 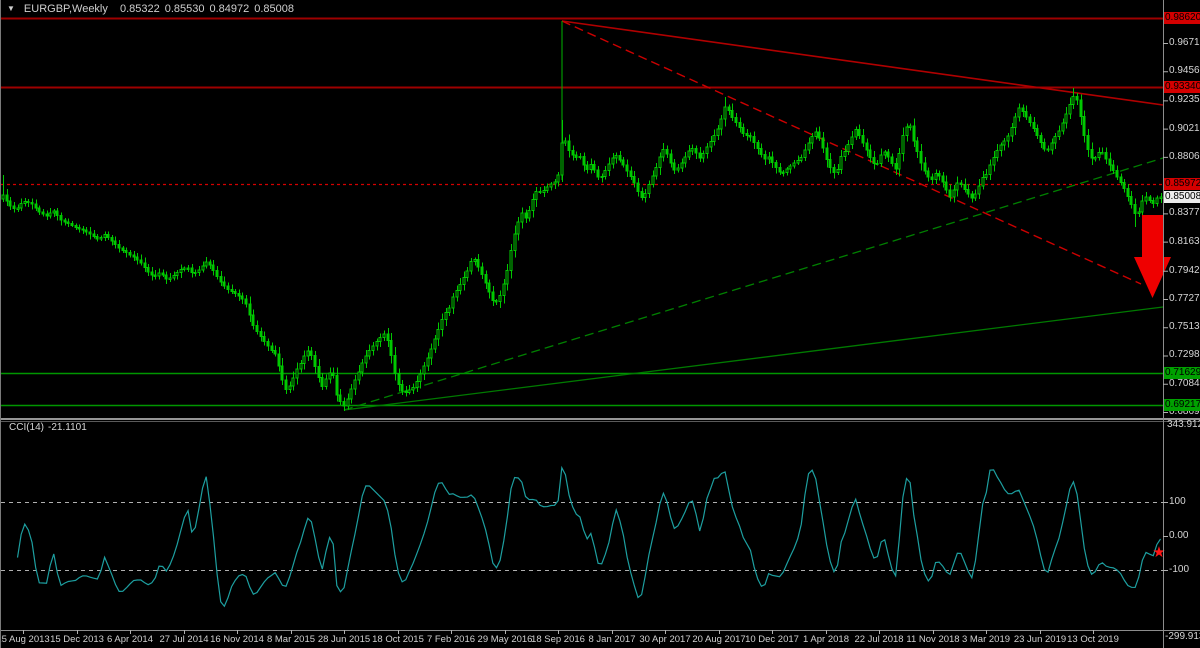 I want to click on time-tick-18-Oct-2015: 18 Oct 2015, so click(x=398, y=639).